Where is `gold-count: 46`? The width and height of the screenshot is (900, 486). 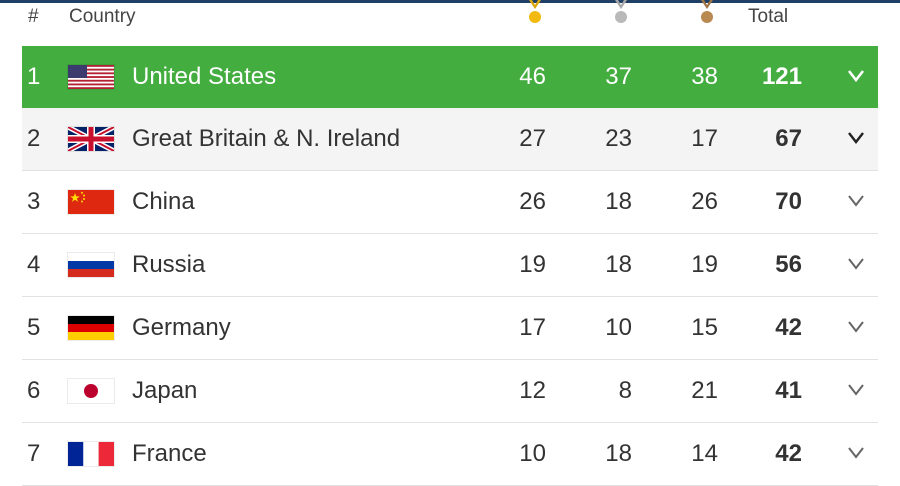
gold-count: 46 is located at coordinates (532, 76).